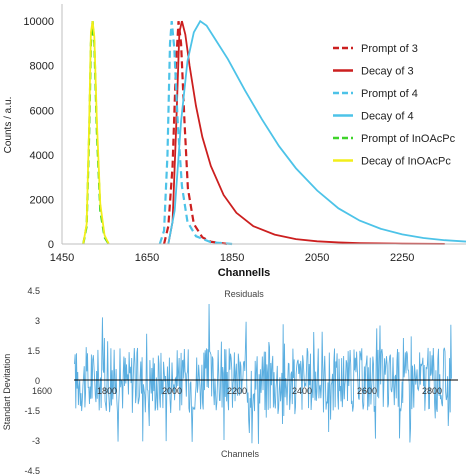  Describe the element at coordinates (42, 391) in the screenshot. I see `x-tick-label: 1600` at that location.